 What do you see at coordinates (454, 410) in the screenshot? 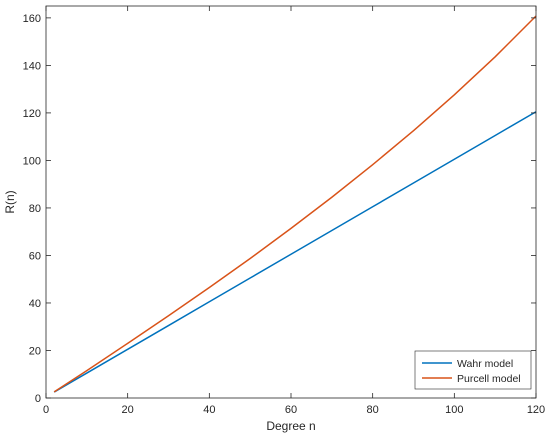
I see `x-tick-label: 100` at bounding box center [454, 410].